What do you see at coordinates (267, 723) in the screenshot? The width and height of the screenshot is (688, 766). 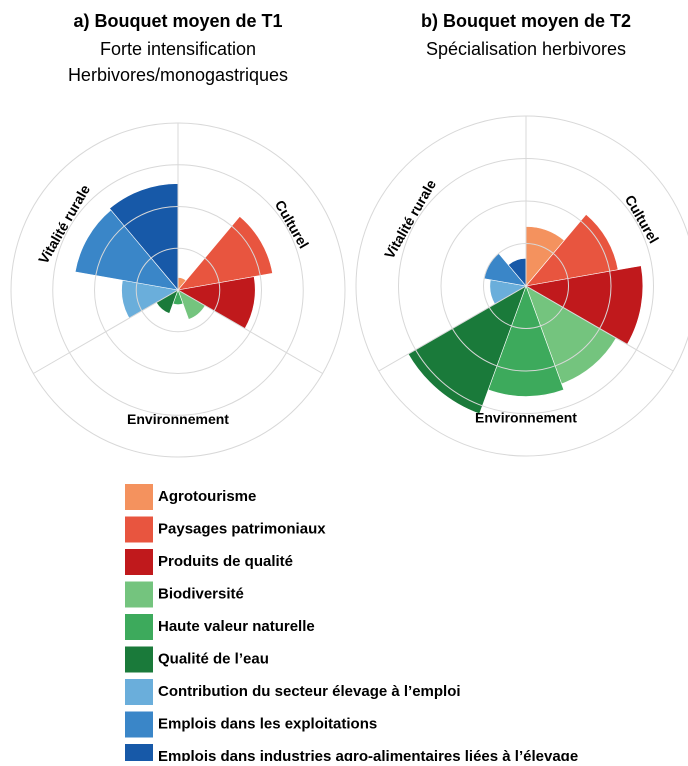 I see `legend-label: Emplois dans les exploitations` at bounding box center [267, 723].